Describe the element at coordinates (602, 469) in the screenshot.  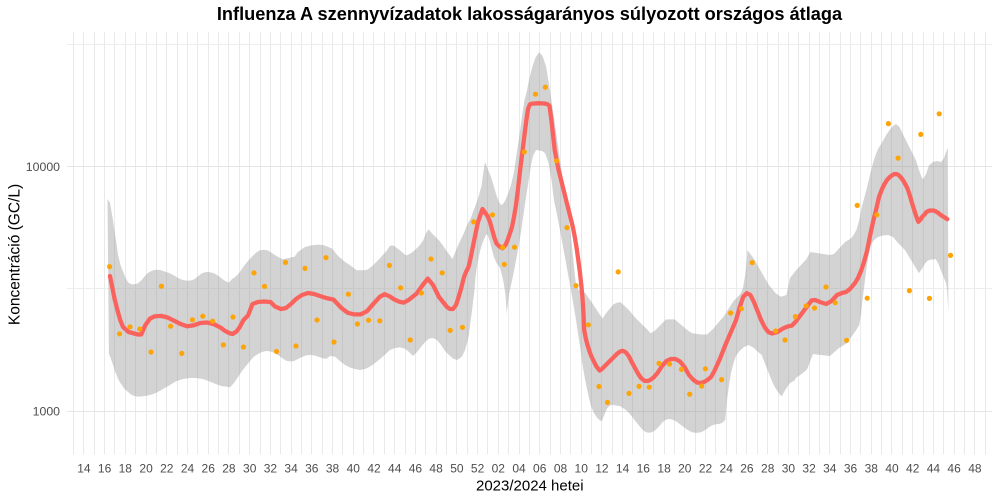
I see `svg-text: 12` at that location.